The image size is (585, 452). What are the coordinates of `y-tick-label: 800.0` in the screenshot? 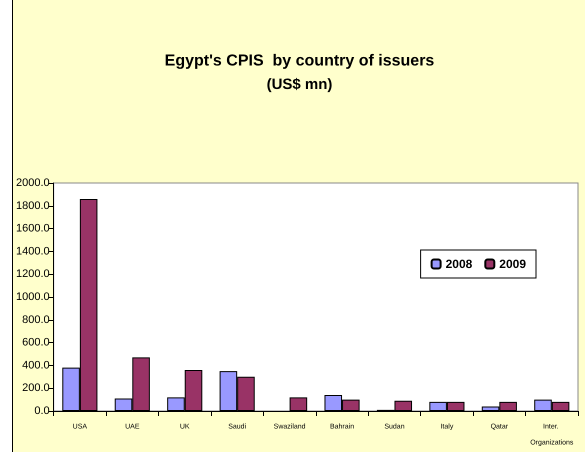 It's located at (36, 320).